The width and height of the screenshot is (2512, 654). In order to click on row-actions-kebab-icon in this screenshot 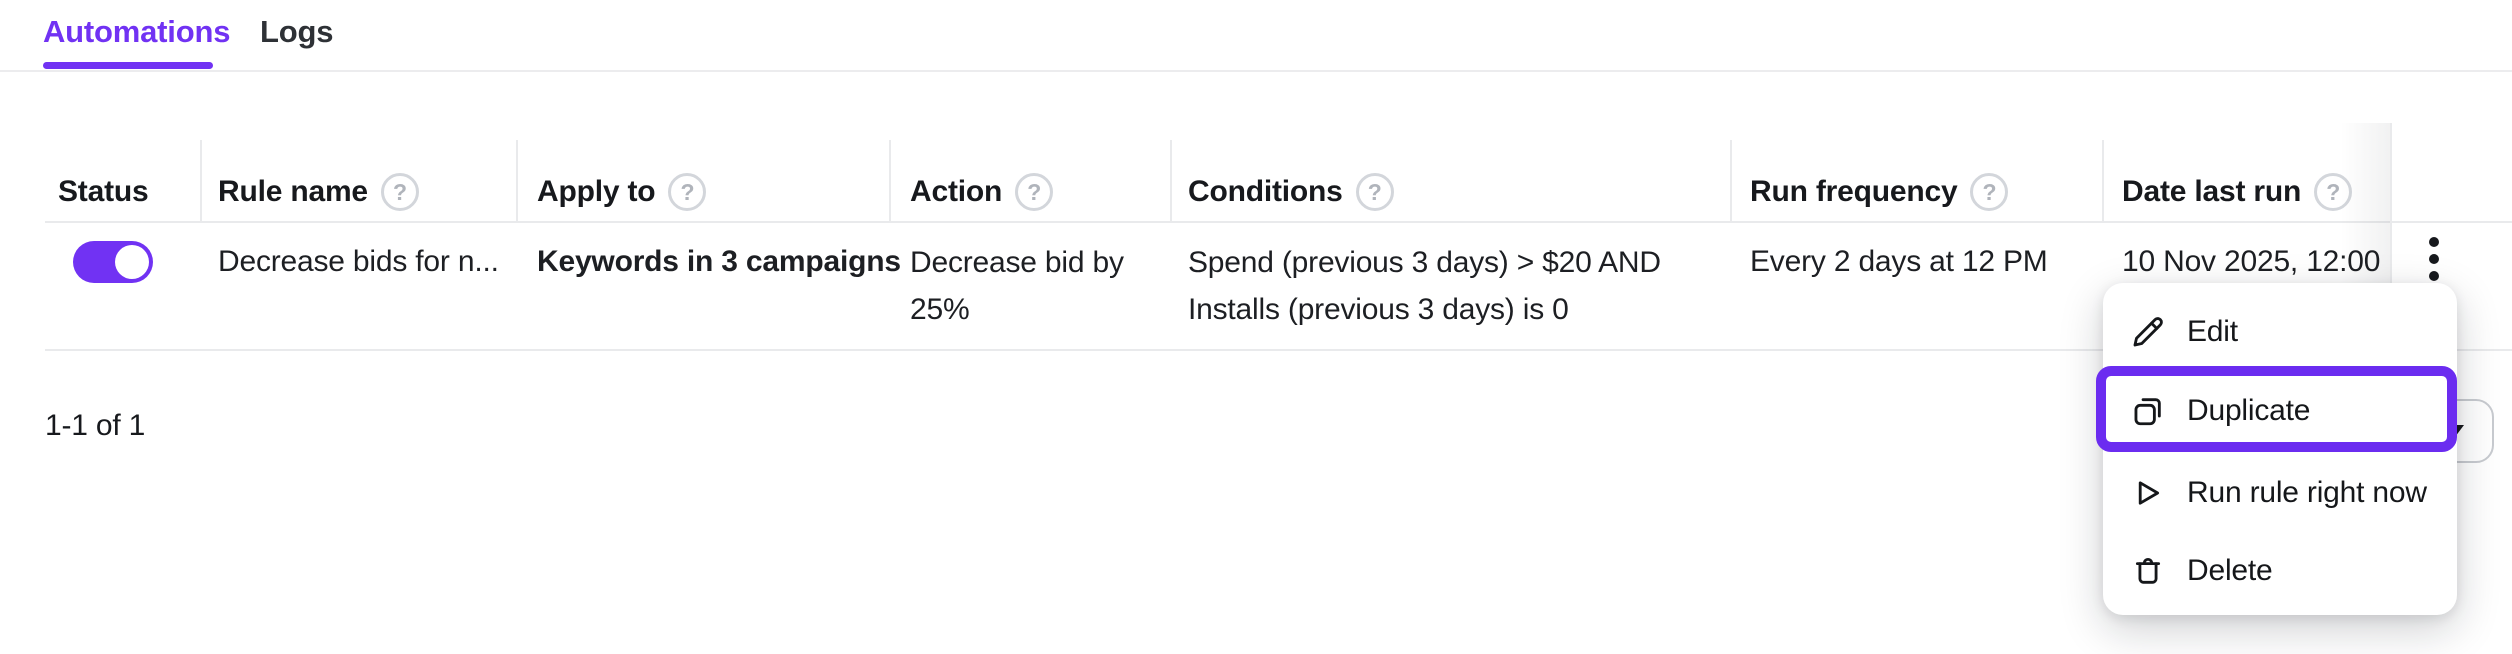, I will do `click(2434, 259)`.